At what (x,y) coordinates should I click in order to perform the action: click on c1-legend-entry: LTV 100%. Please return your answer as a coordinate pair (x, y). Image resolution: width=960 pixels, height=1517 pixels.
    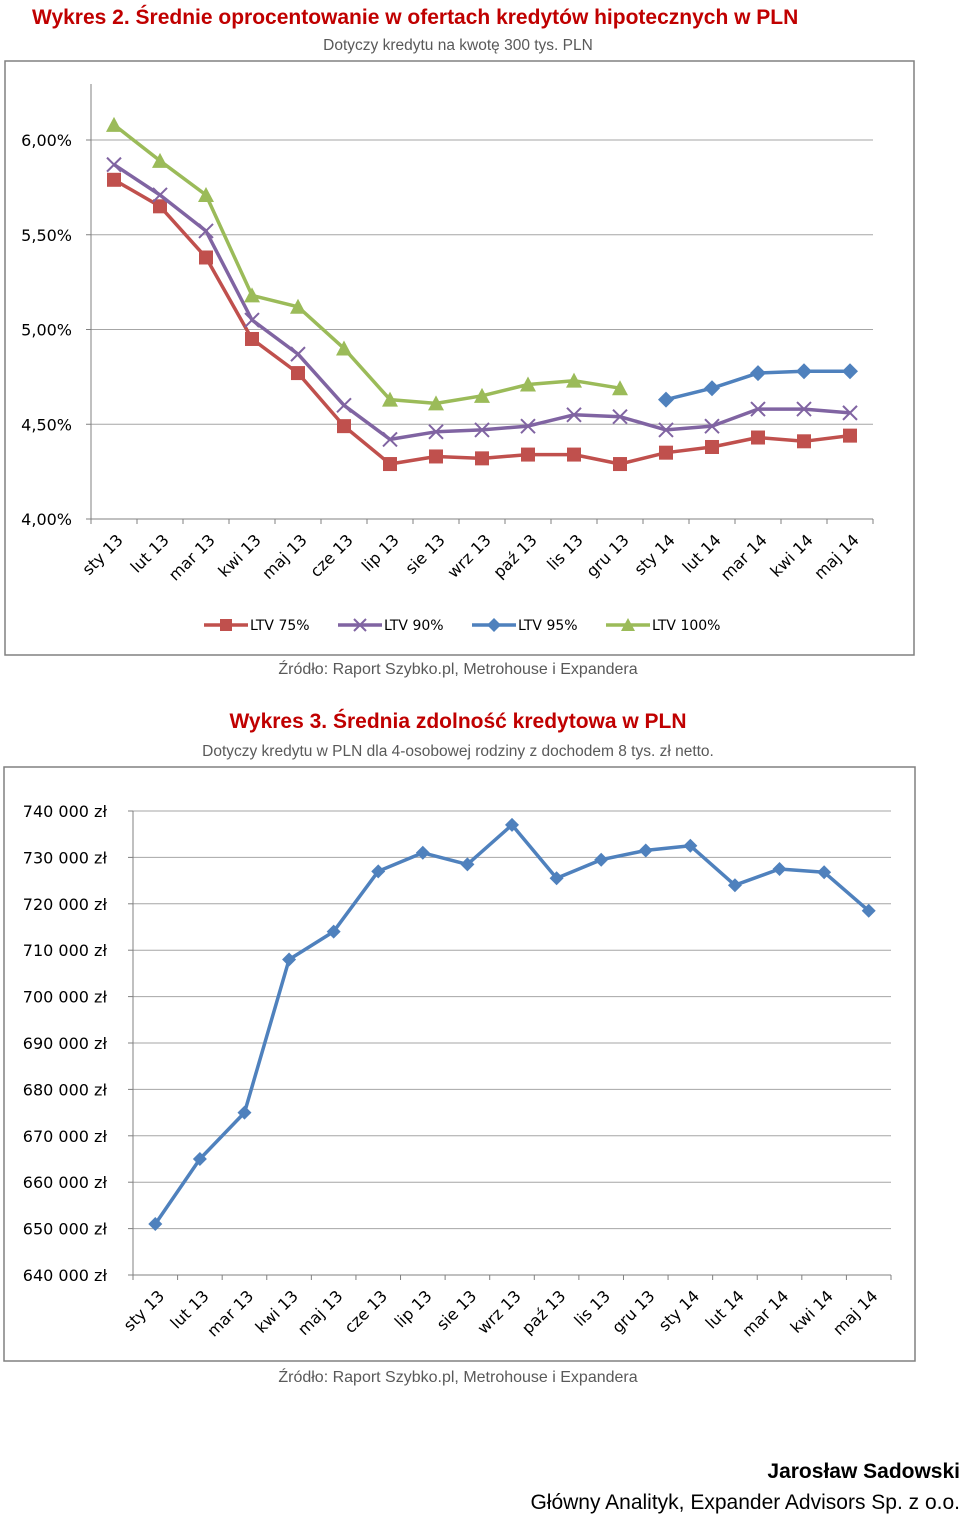
    Looking at the image, I should click on (663, 626).